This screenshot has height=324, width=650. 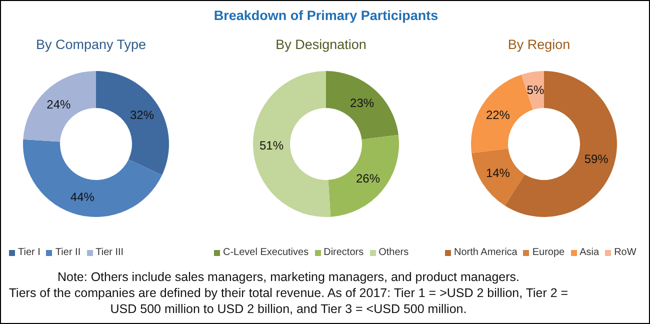 I want to click on data-label: 22%, so click(x=498, y=115).